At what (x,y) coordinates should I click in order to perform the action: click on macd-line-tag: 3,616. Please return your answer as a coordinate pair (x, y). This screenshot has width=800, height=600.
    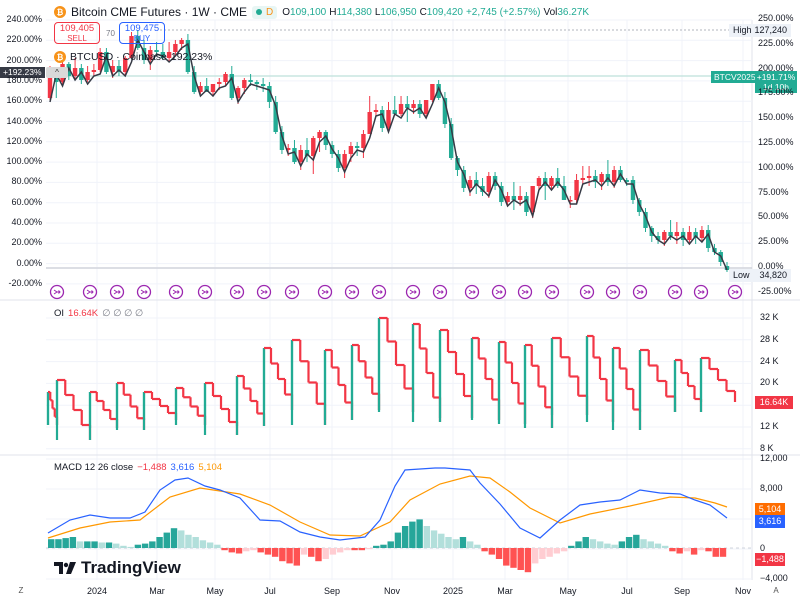
    Looking at the image, I should click on (770, 521).